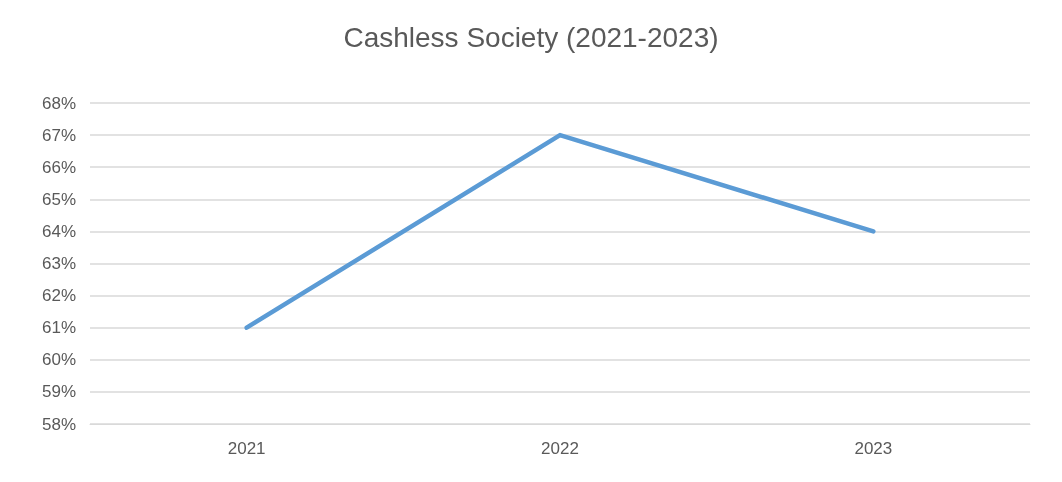 This screenshot has height=482, width=1062. What do you see at coordinates (58, 199) in the screenshot?
I see `y-tick-label: 65%` at bounding box center [58, 199].